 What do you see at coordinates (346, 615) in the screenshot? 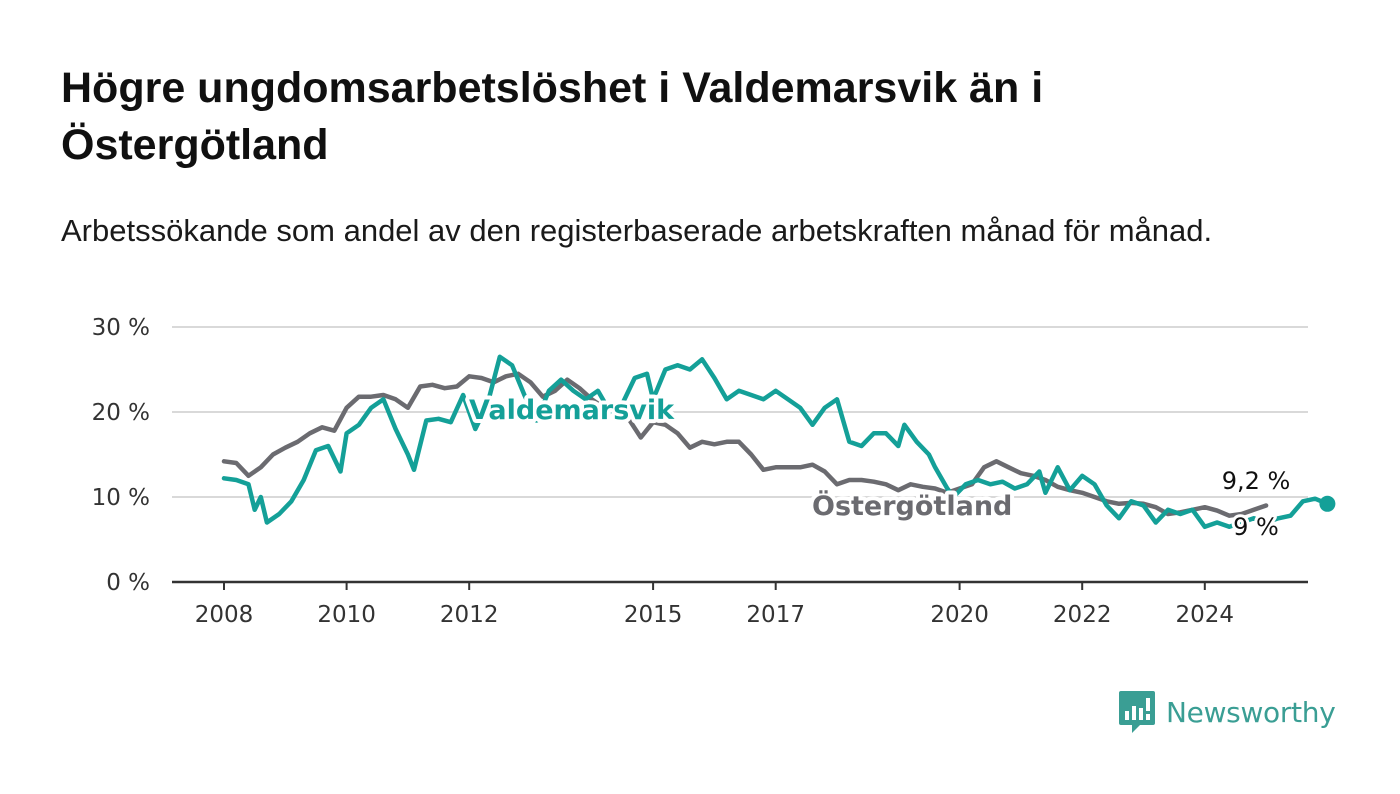
I see `x-tick-label: 2010` at bounding box center [346, 615].